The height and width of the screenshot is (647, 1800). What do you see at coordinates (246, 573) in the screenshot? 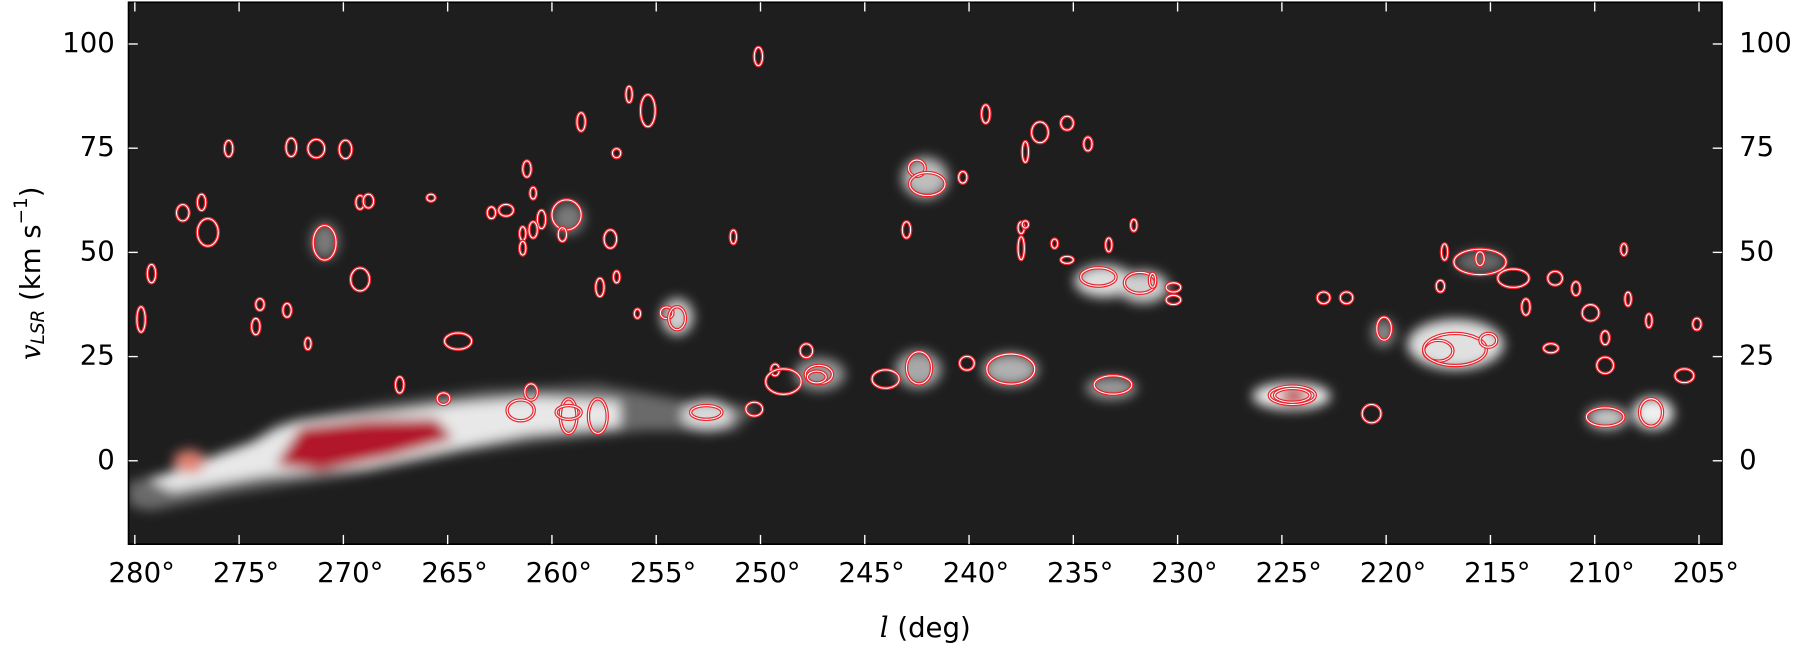
I see `x-tick-label: 275°` at bounding box center [246, 573].